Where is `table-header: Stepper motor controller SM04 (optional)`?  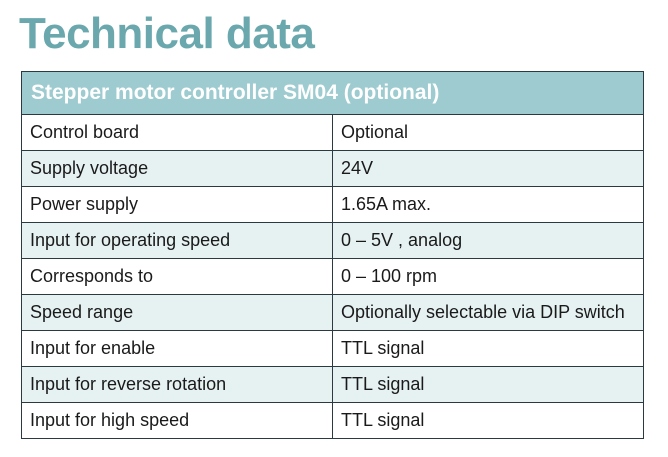
table-header: Stepper motor controller SM04 (optional) is located at coordinates (332, 93).